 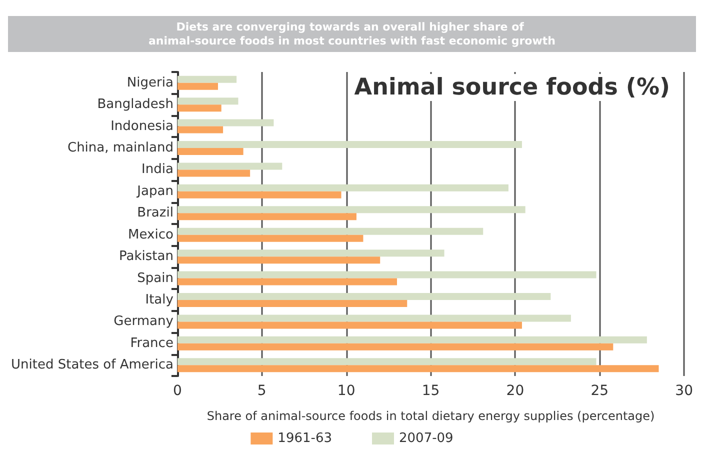 I want to click on x-tick-label: 0, so click(x=177, y=391).